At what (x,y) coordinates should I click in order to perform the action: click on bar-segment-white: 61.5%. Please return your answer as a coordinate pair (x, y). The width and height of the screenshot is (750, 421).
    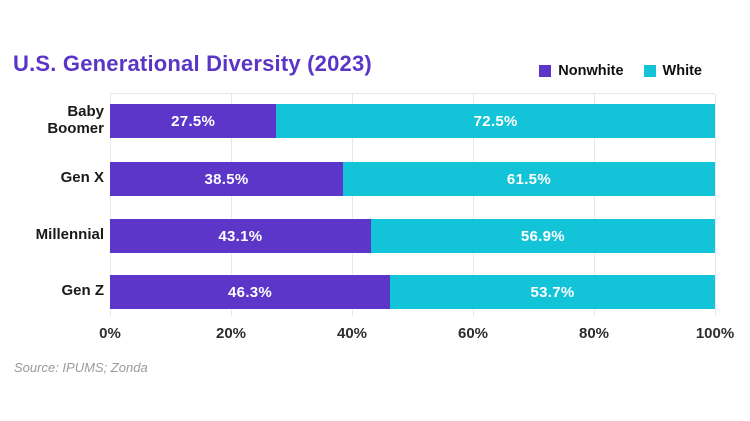
    Looking at the image, I should click on (528, 179).